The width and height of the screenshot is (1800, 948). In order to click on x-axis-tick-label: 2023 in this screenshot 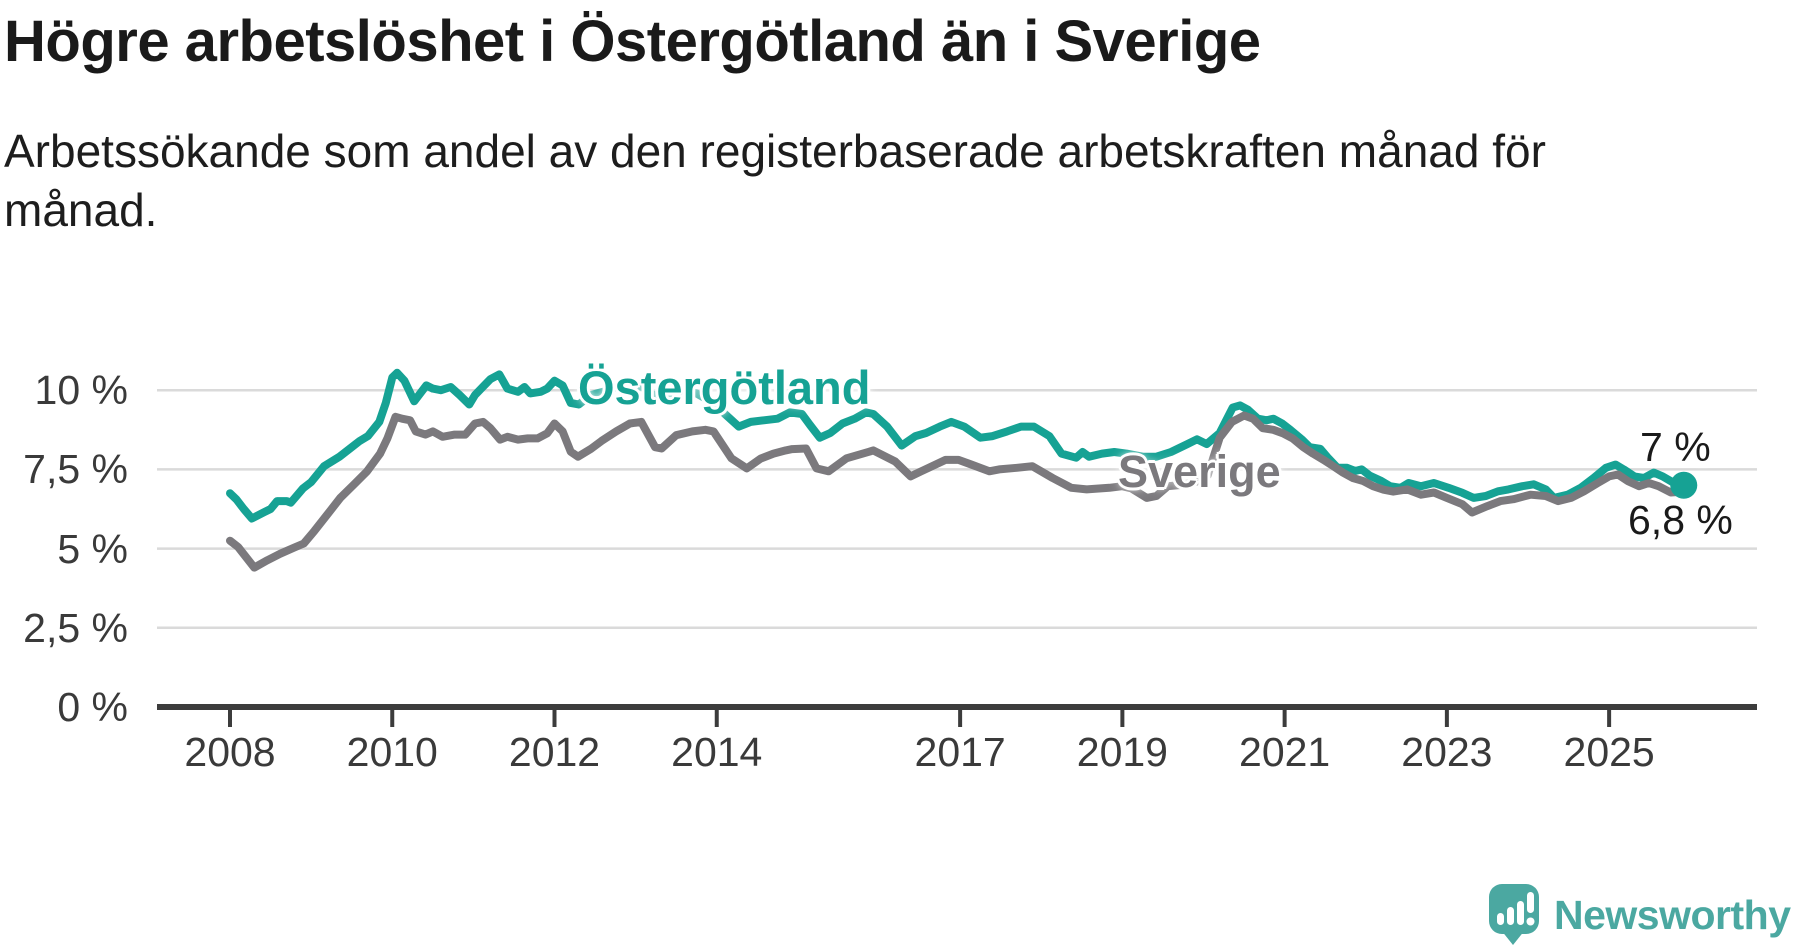, I will do `click(1447, 752)`.